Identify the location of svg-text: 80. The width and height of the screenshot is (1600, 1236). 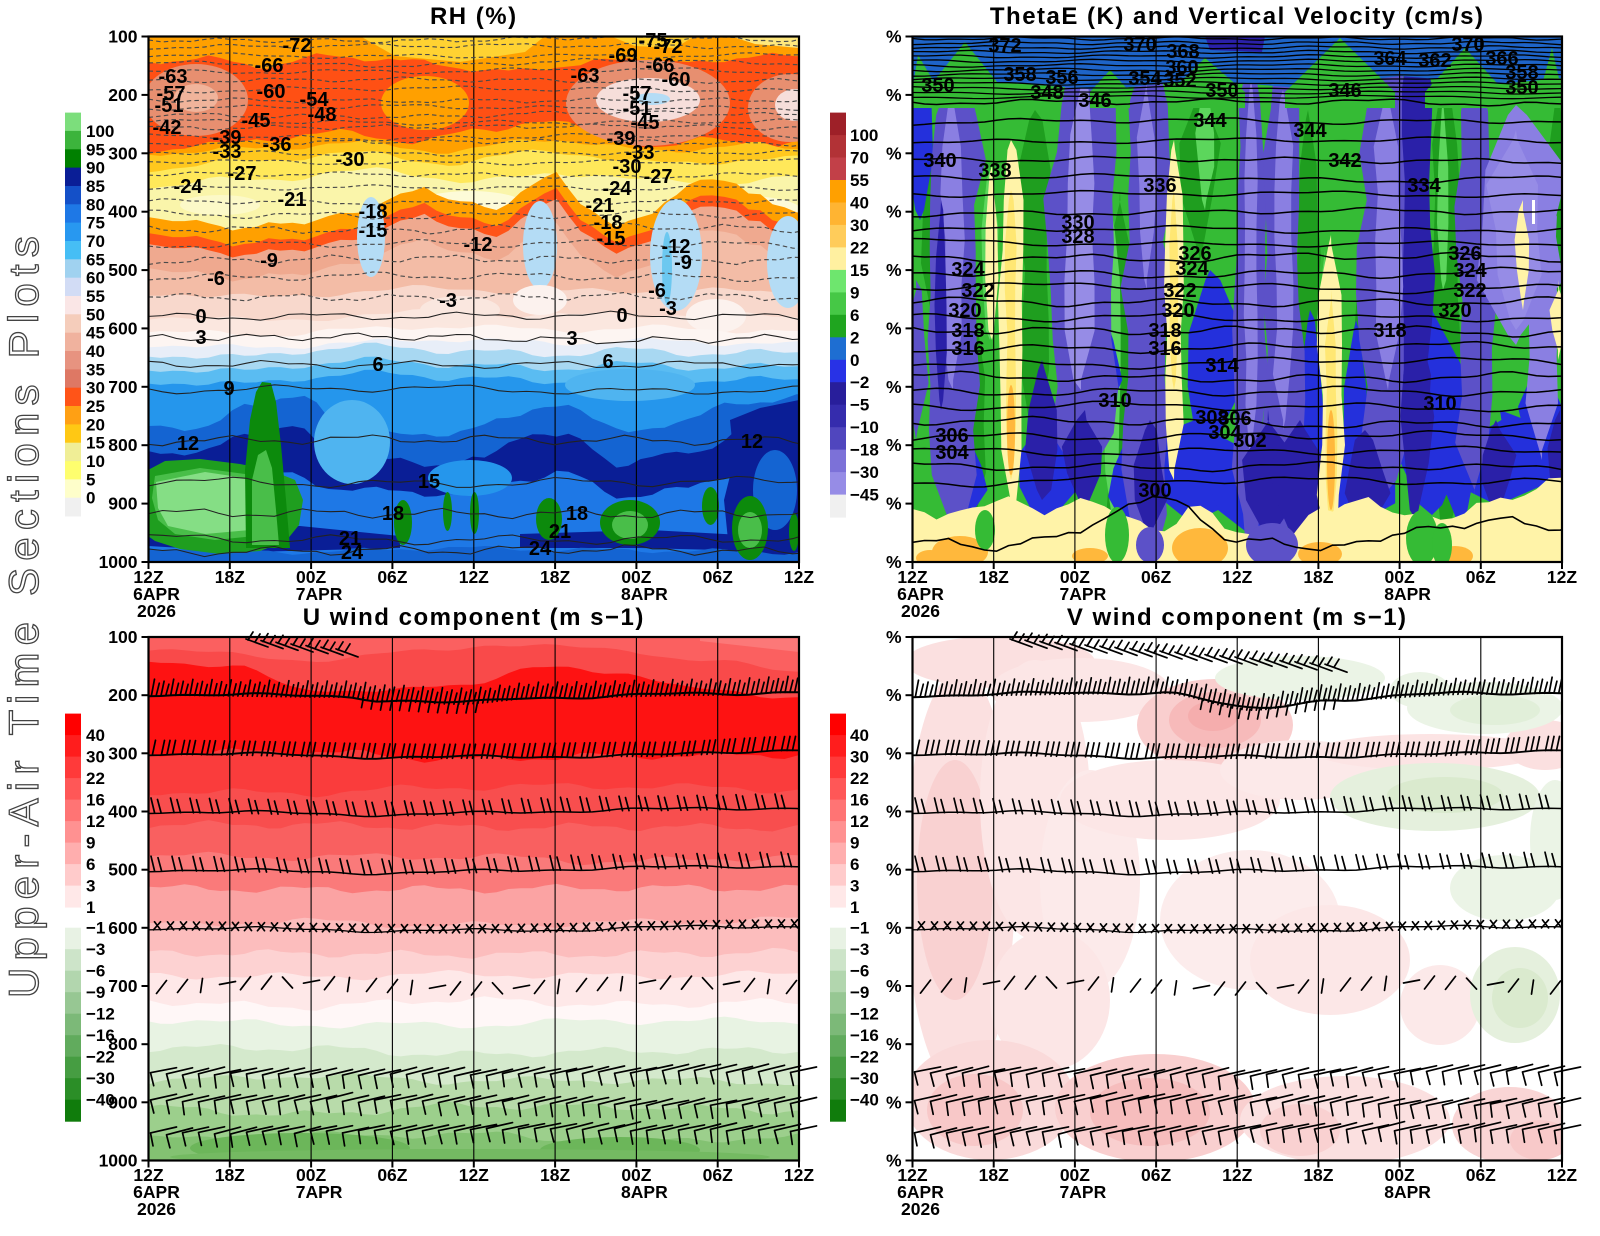
(95, 204).